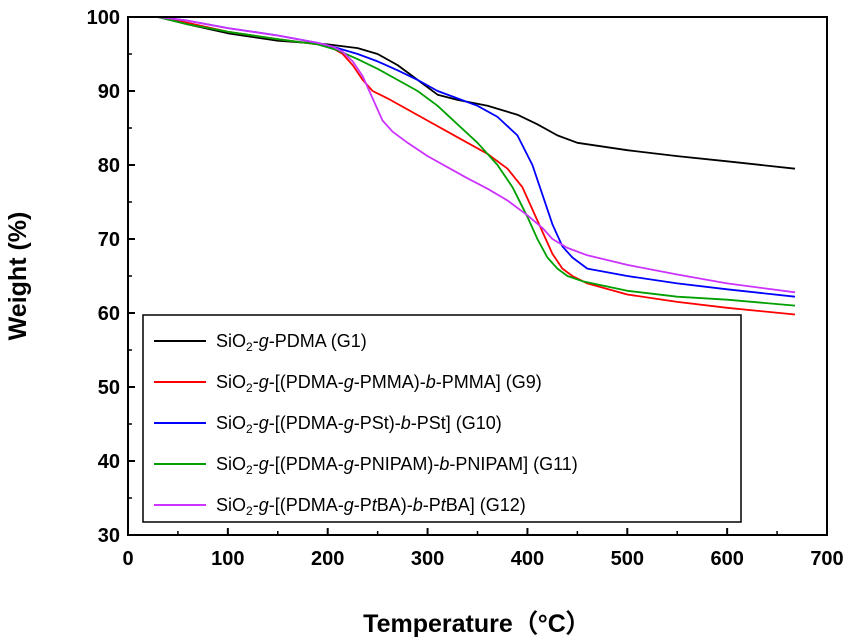 Image resolution: width=859 pixels, height=643 pixels. I want to click on y-tick-label: 90, so click(109, 92).